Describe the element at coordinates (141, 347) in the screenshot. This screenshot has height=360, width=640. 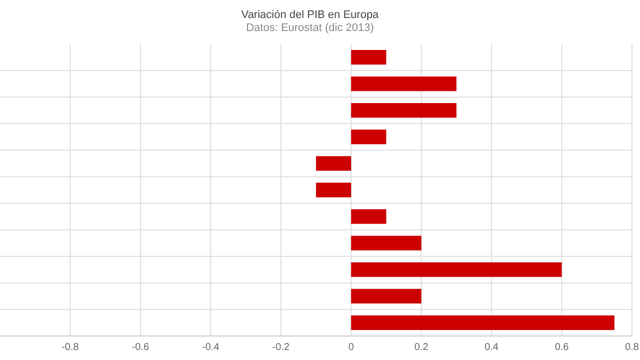
I see `x-tick-label: -0.6` at that location.